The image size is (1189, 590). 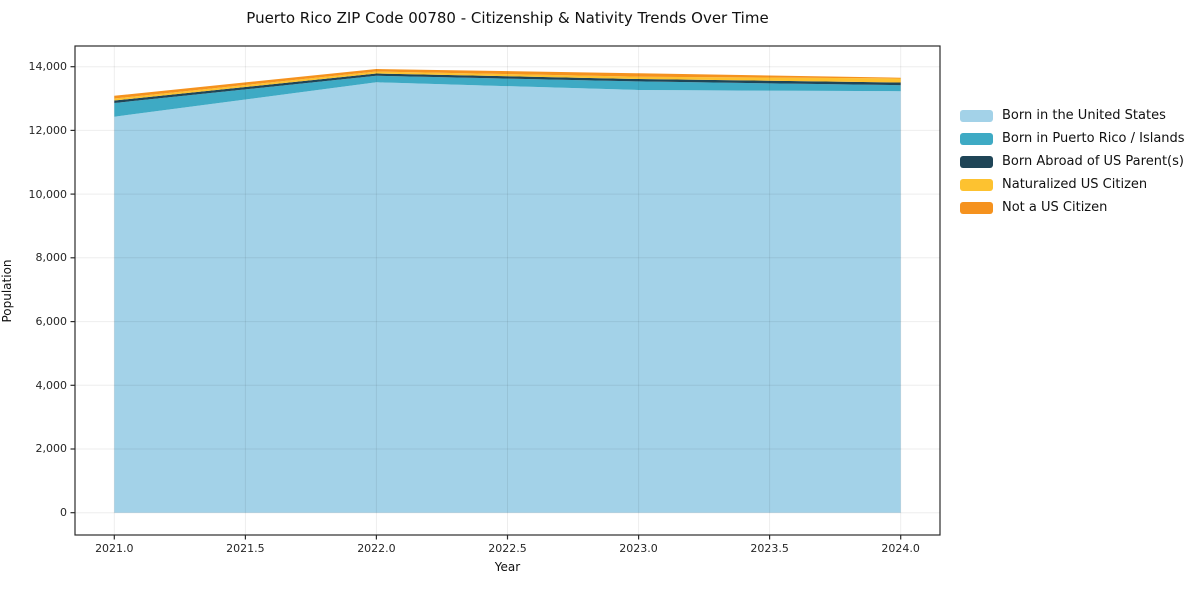 I want to click on x-tick-label: 2022.0, so click(x=376, y=548).